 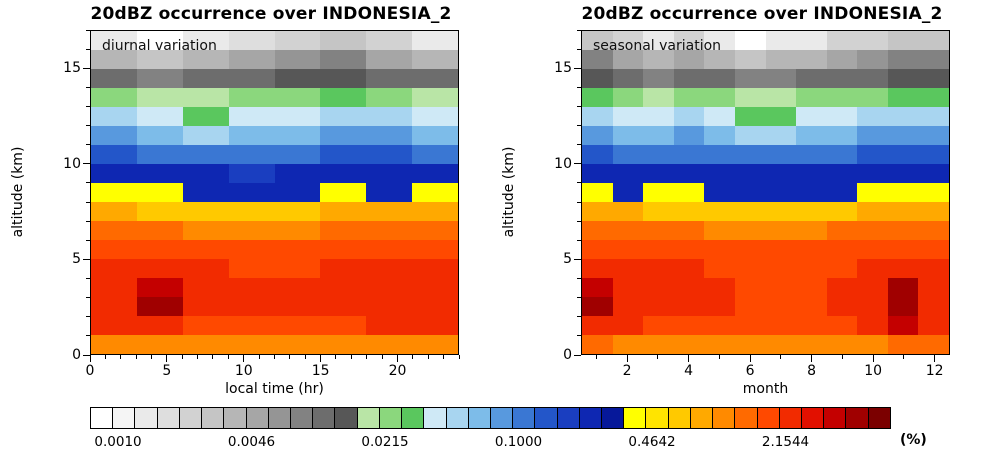 I want to click on x-tick-label: 4, so click(x=689, y=371).